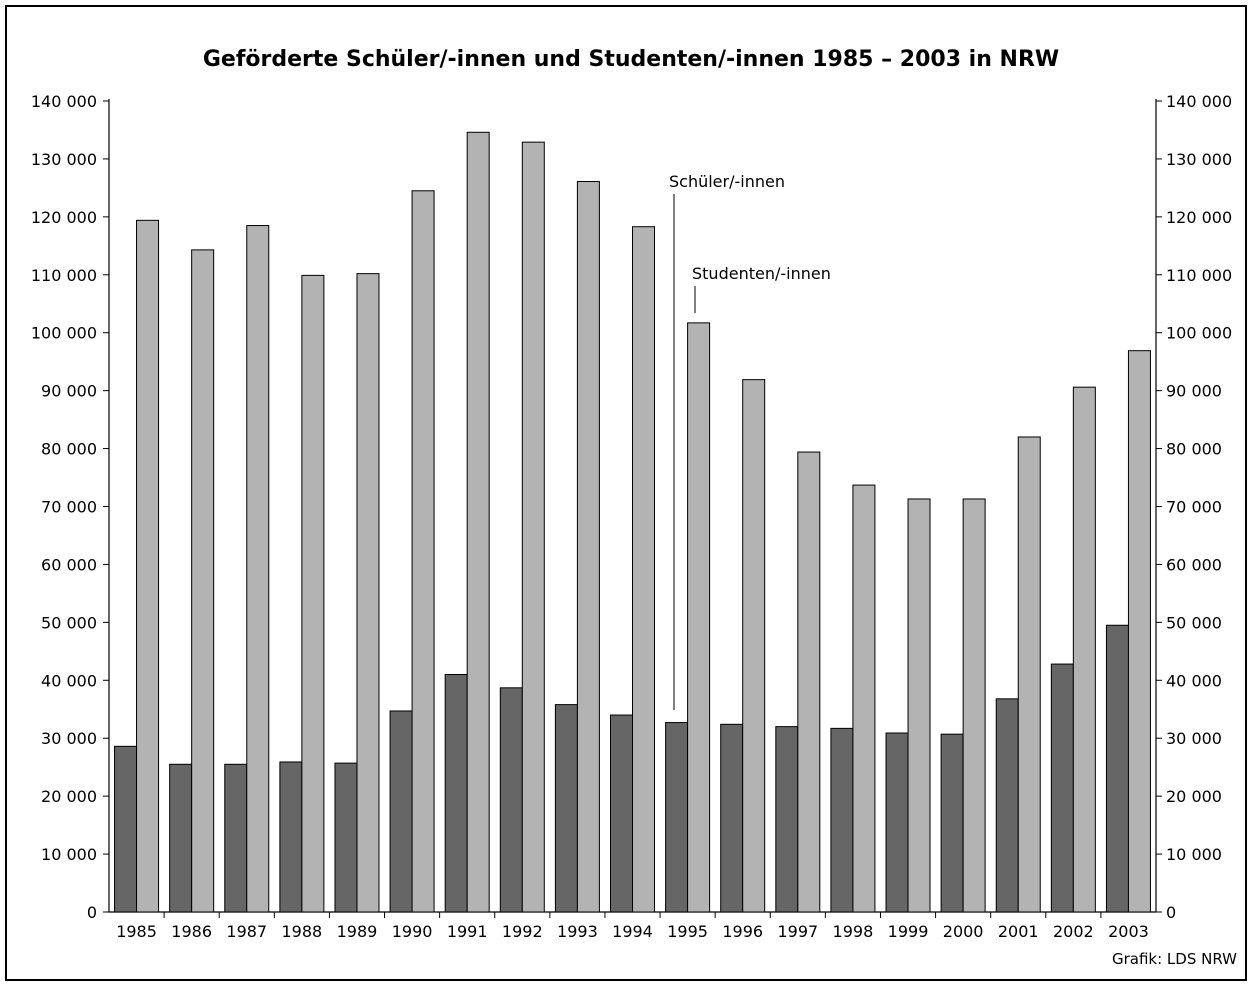 The width and height of the screenshot is (1254, 988). Describe the element at coordinates (797, 931) in the screenshot. I see `x-tick-label-1997: 1997` at that location.